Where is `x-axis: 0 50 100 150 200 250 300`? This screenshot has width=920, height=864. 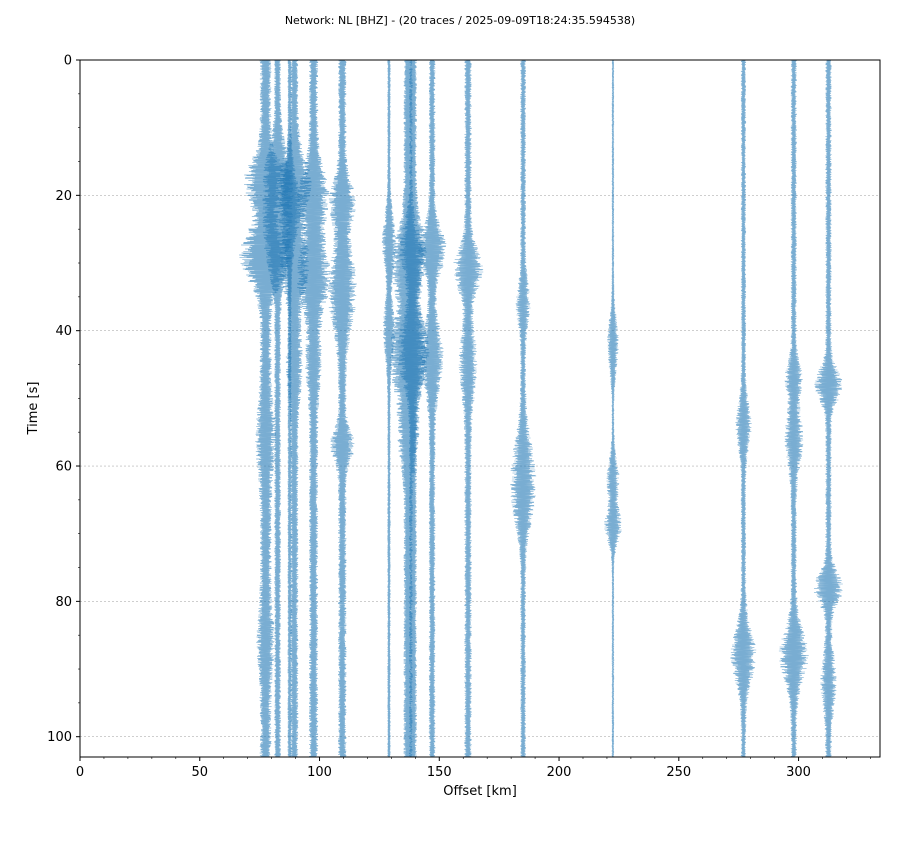
x-axis: 0 50 100 150 200 250 300 is located at coordinates (473, 768).